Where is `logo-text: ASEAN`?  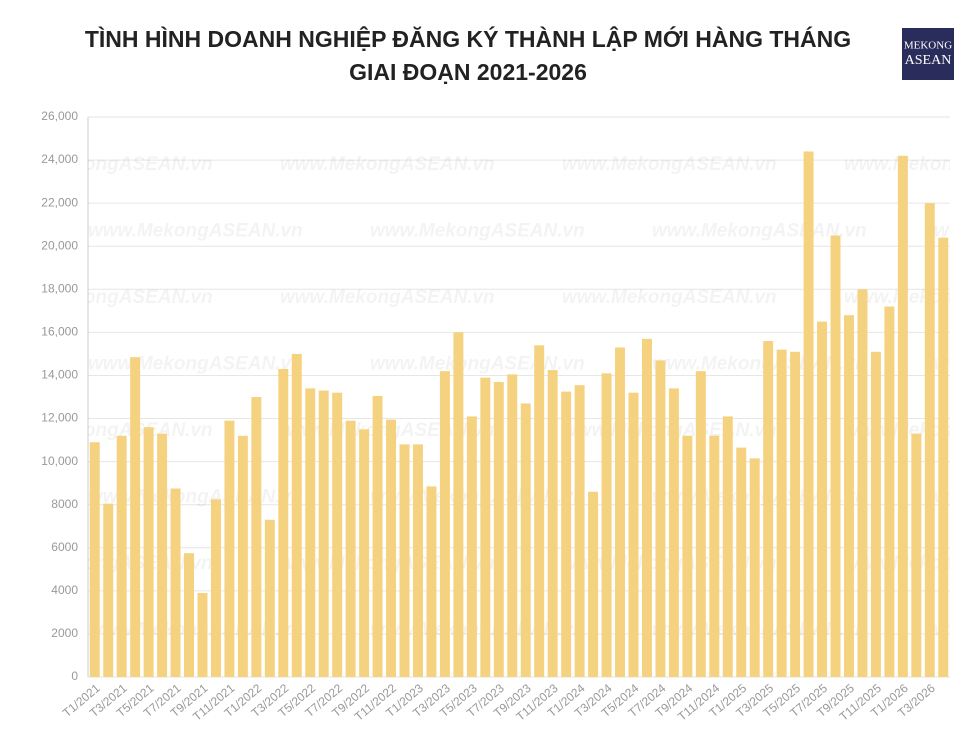 logo-text: ASEAN is located at coordinates (928, 60).